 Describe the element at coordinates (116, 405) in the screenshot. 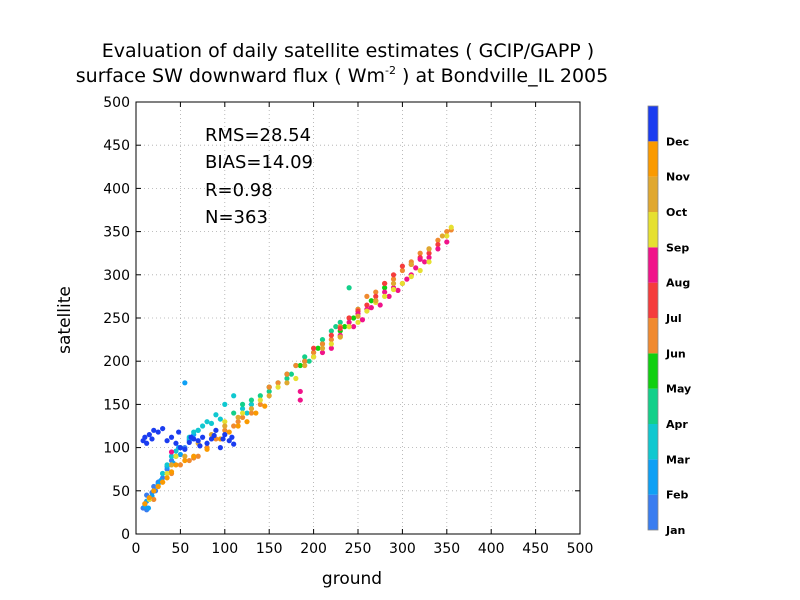

I see `y-tick-label-3: 150` at that location.